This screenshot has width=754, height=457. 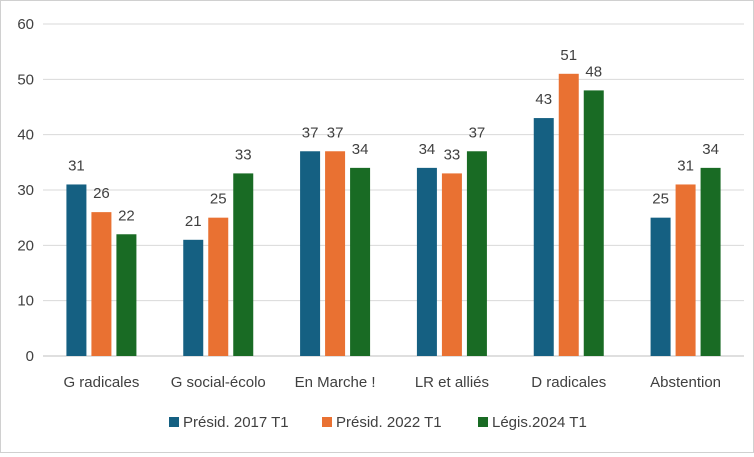 I want to click on data-label: 51, so click(x=568, y=55).